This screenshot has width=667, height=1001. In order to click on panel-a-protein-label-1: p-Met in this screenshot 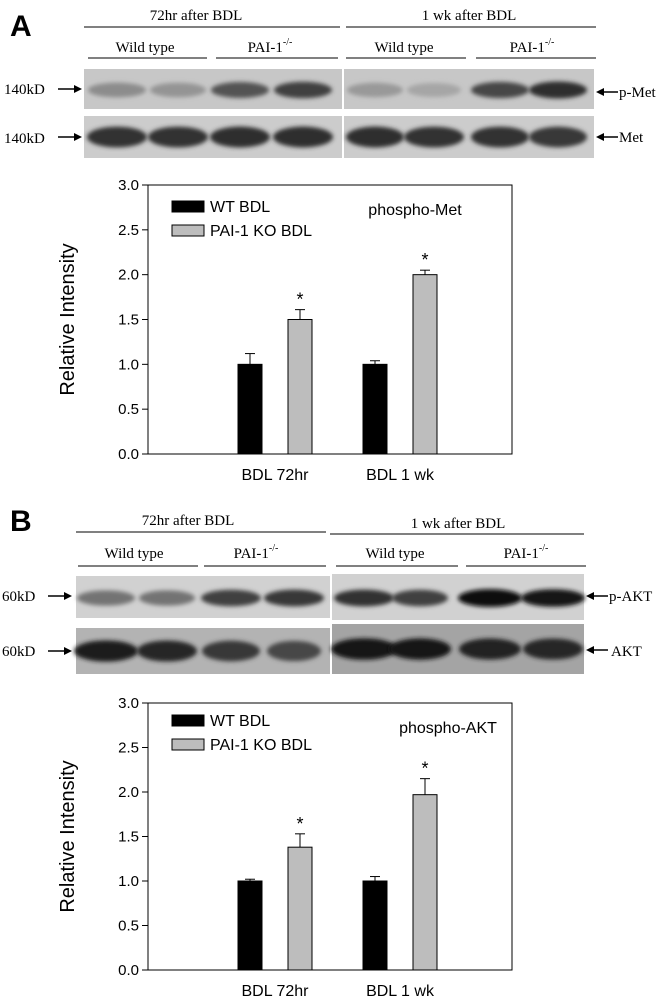, I will do `click(637, 93)`.